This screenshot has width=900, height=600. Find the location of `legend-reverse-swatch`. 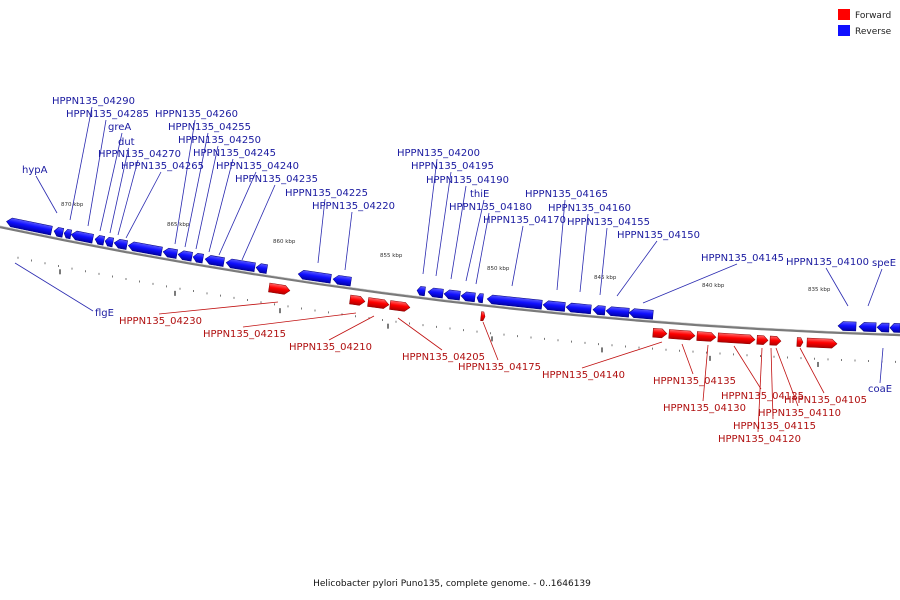

legend-reverse-swatch is located at coordinates (844, 30).